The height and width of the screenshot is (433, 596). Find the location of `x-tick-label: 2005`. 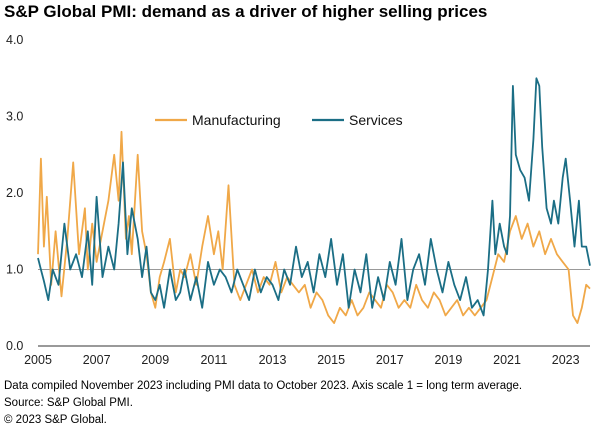

x-tick-label: 2005 is located at coordinates (38, 360).